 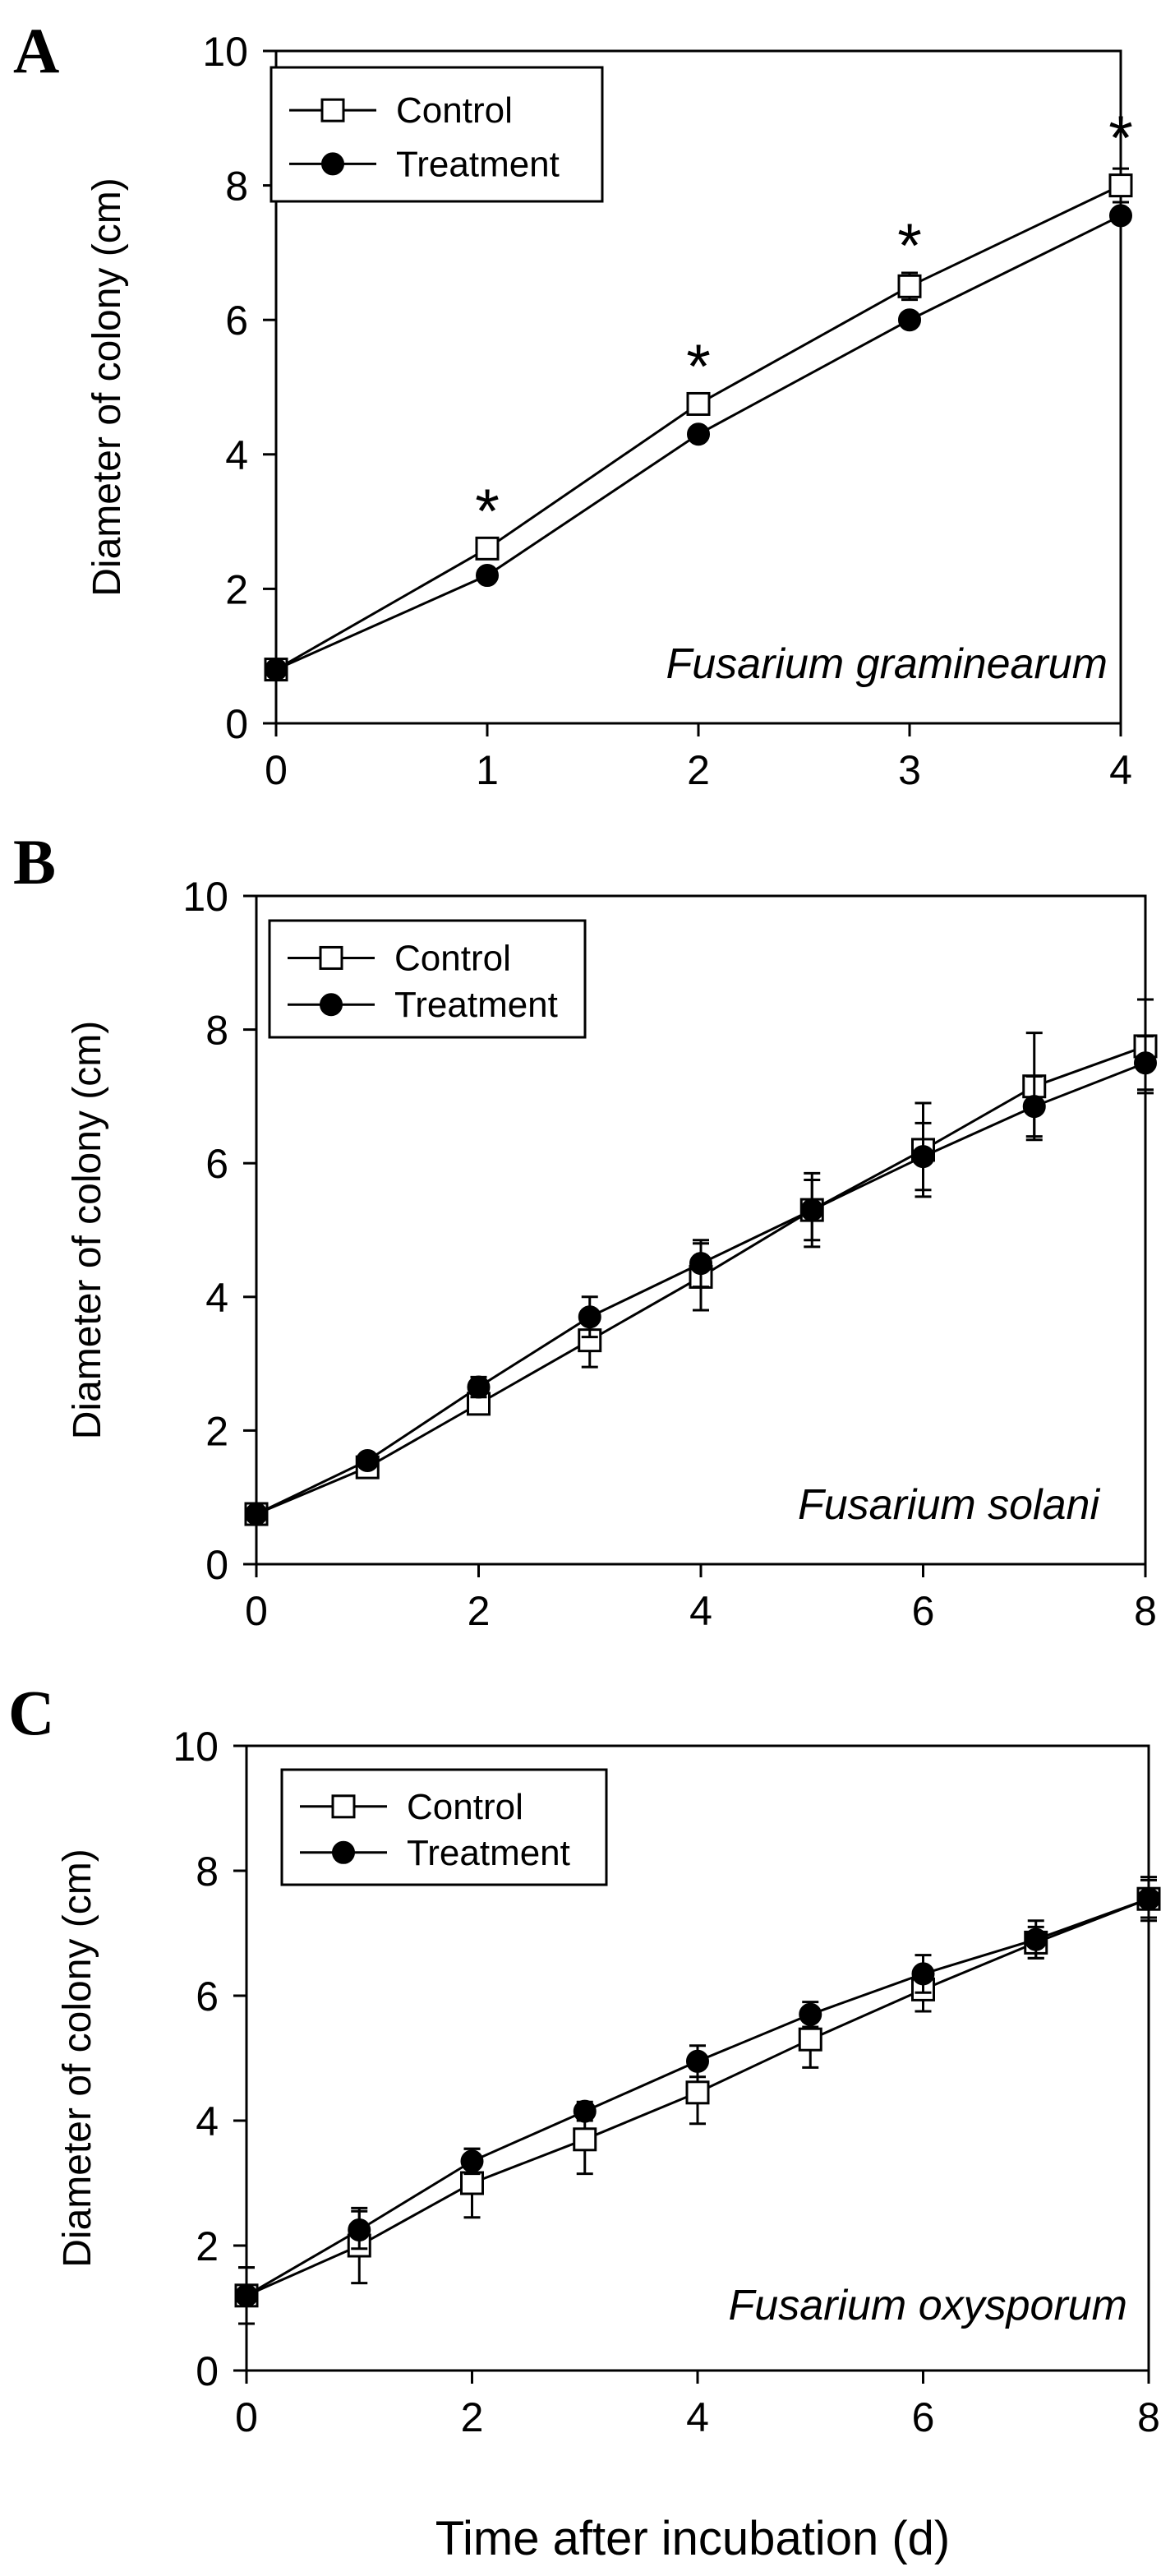 What do you see at coordinates (34, 862) in the screenshot?
I see `panel-label: B` at bounding box center [34, 862].